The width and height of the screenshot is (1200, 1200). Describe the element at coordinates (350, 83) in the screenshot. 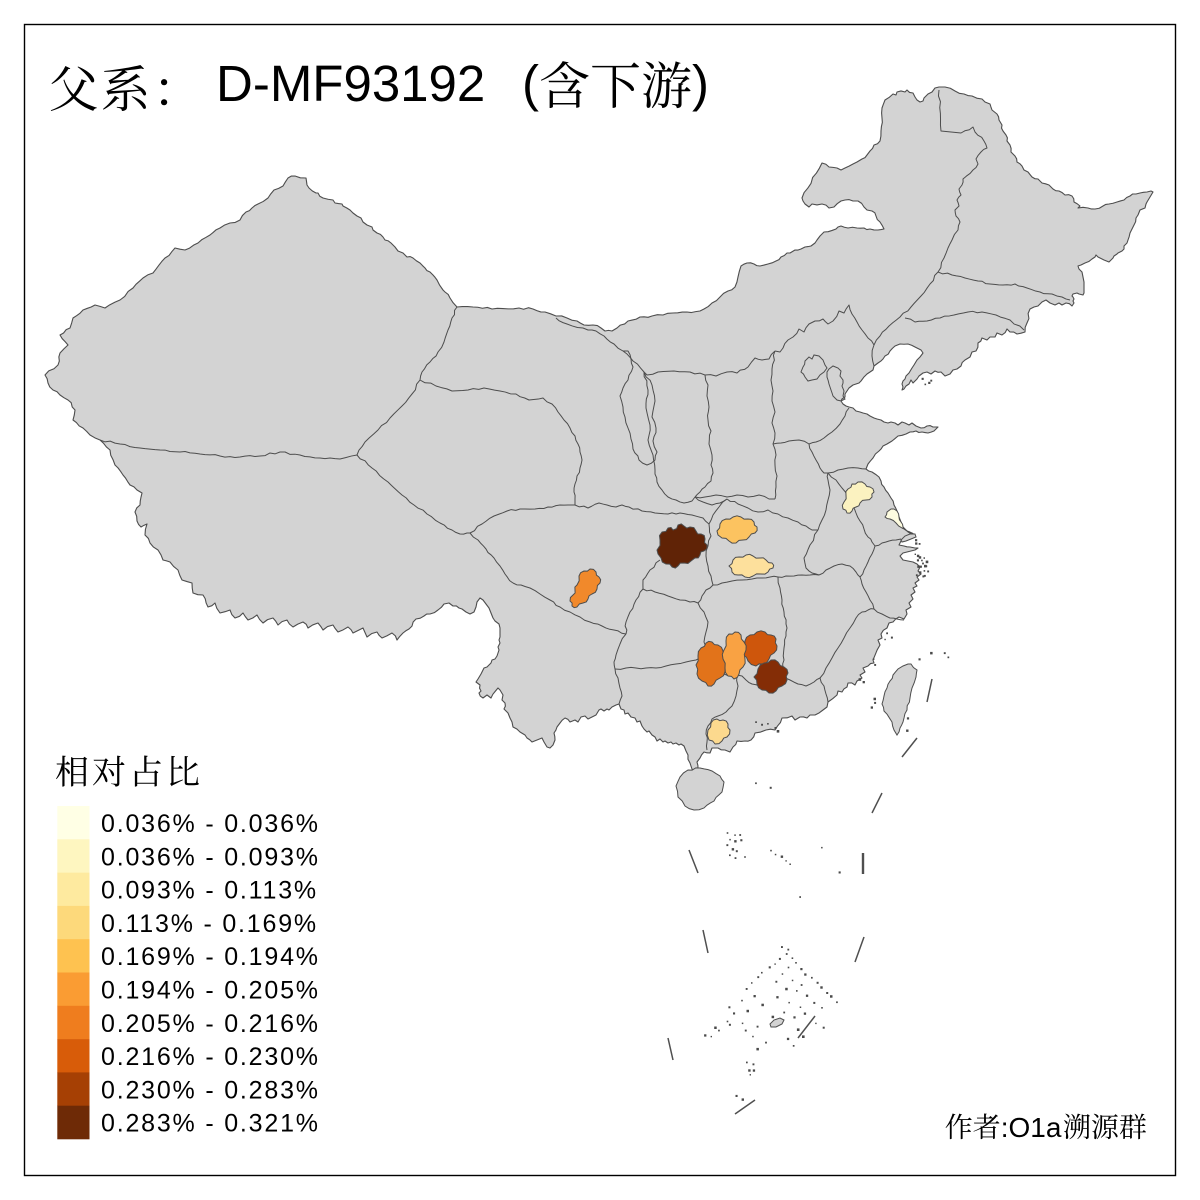

I see `svg-text: D-MF93192` at that location.